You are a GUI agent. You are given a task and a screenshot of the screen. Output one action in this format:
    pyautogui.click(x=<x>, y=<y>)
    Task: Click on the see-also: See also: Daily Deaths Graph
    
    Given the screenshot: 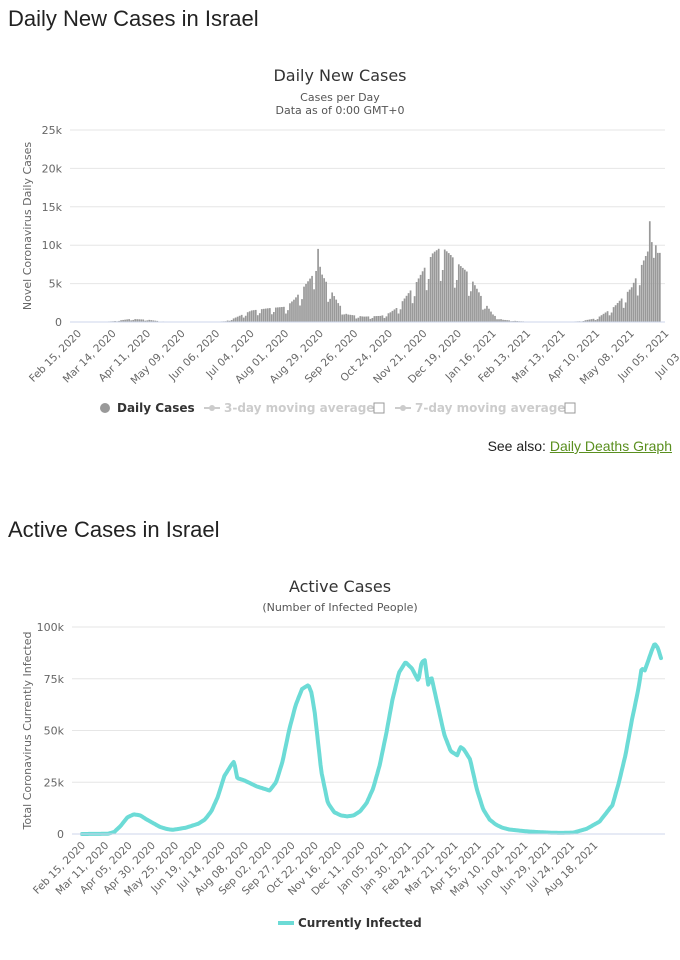 What is the action you would take?
    pyautogui.click(x=580, y=446)
    